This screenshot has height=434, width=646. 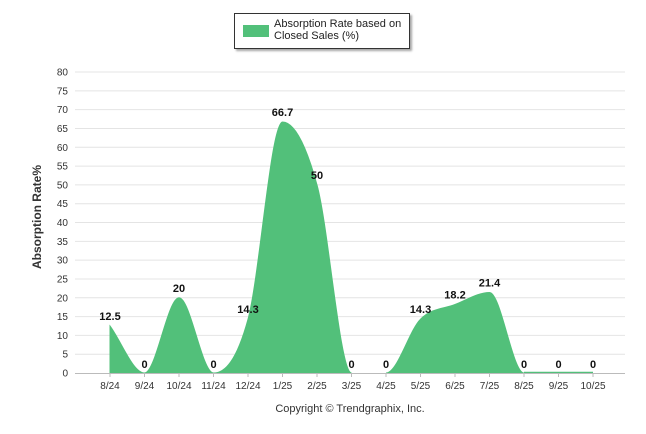 What do you see at coordinates (256, 31) in the screenshot?
I see `legend-swatch` at bounding box center [256, 31].